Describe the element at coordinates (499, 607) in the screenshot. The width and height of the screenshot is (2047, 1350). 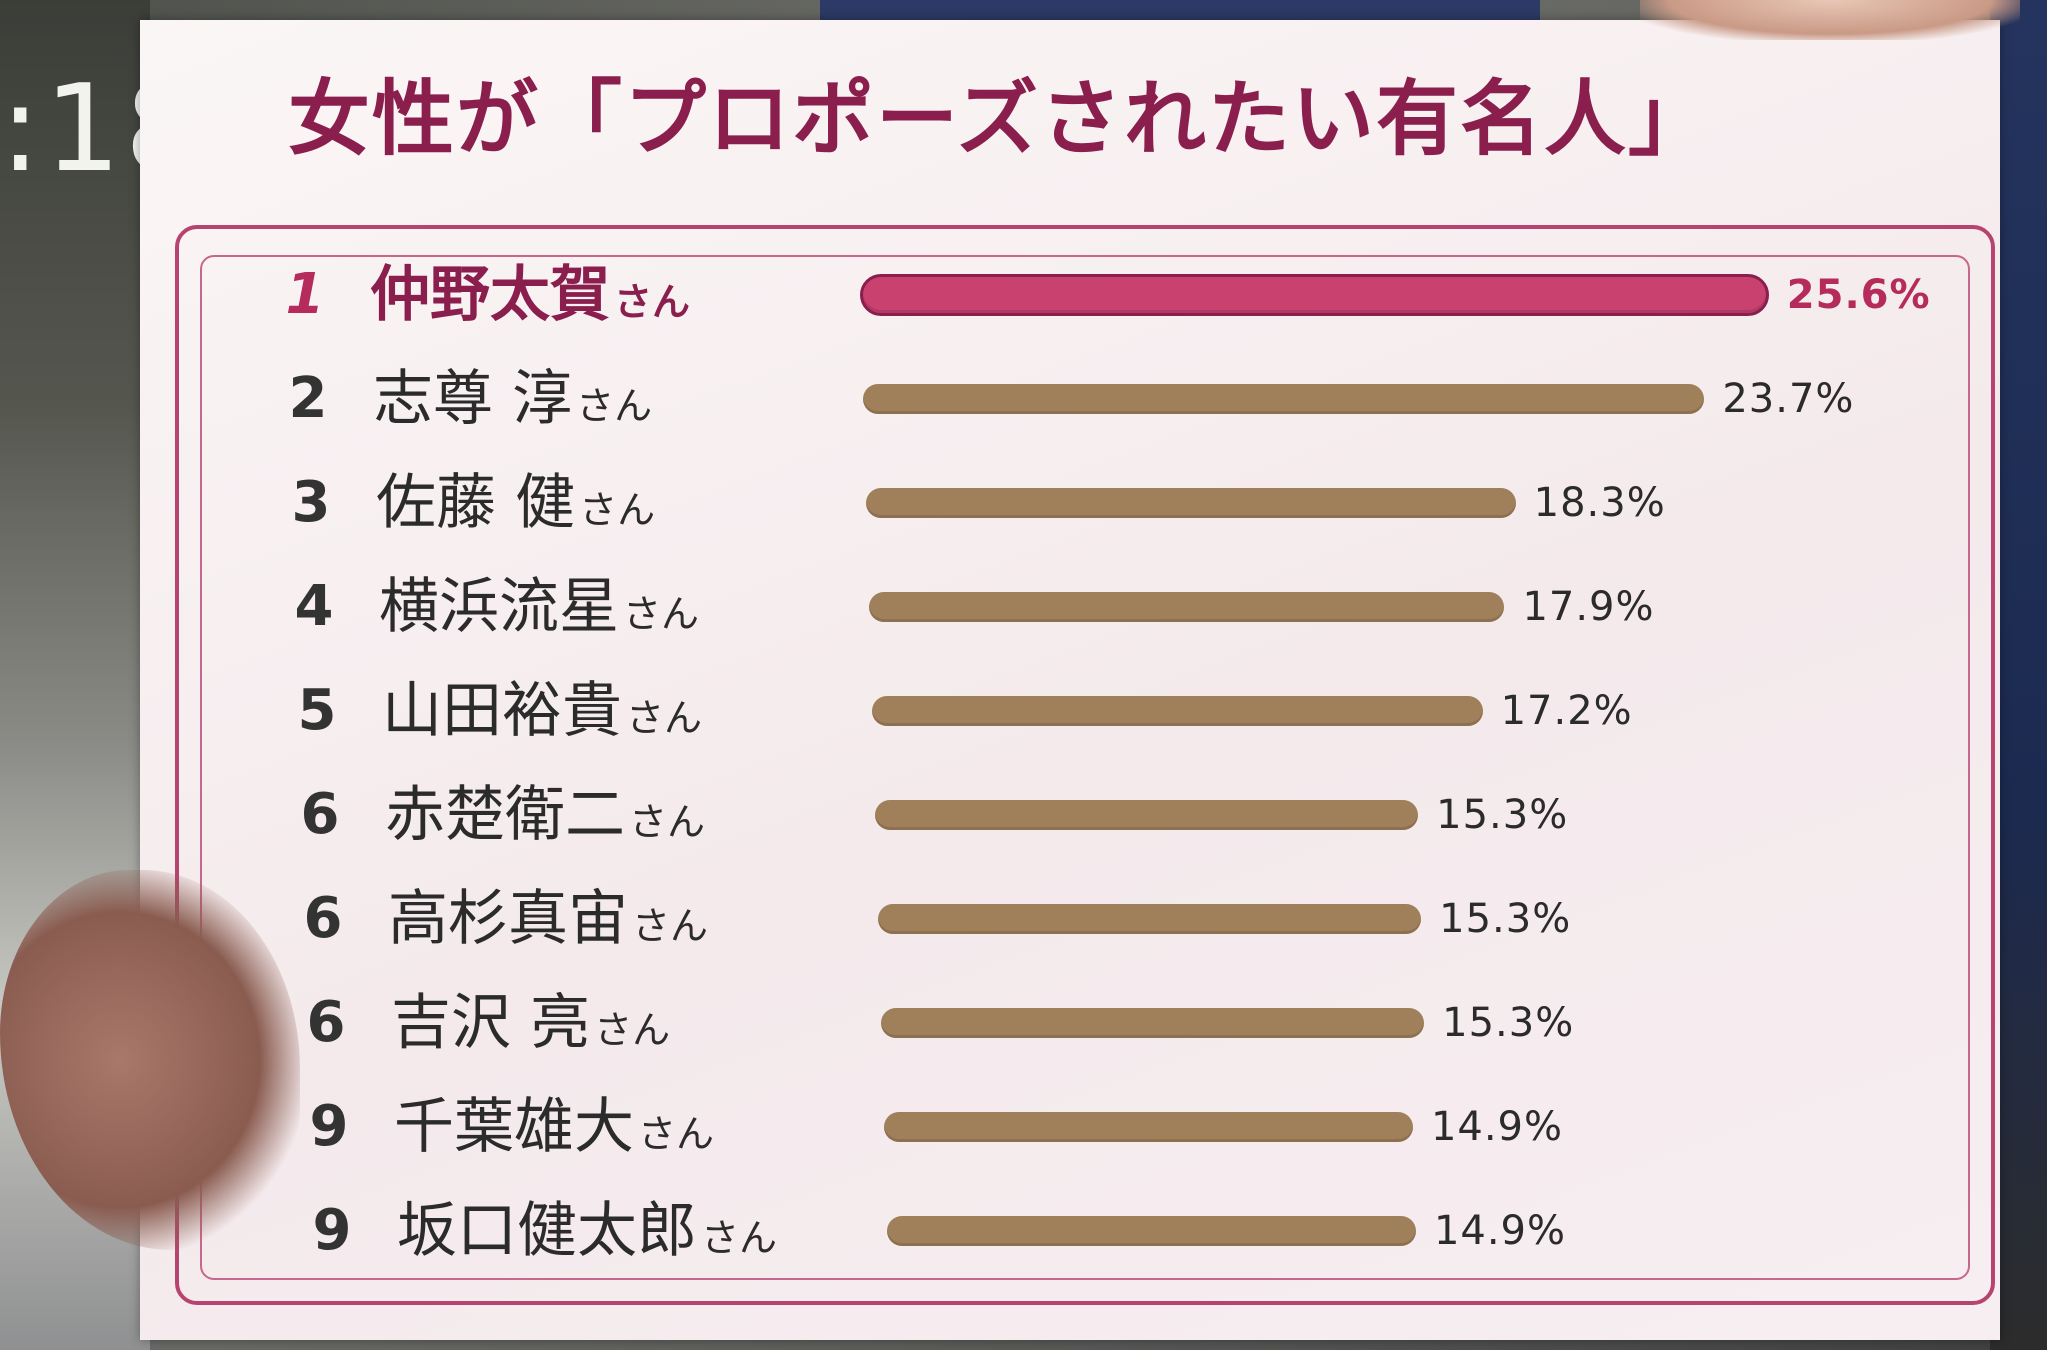
I see `person-name-text: 横浜流星` at that location.